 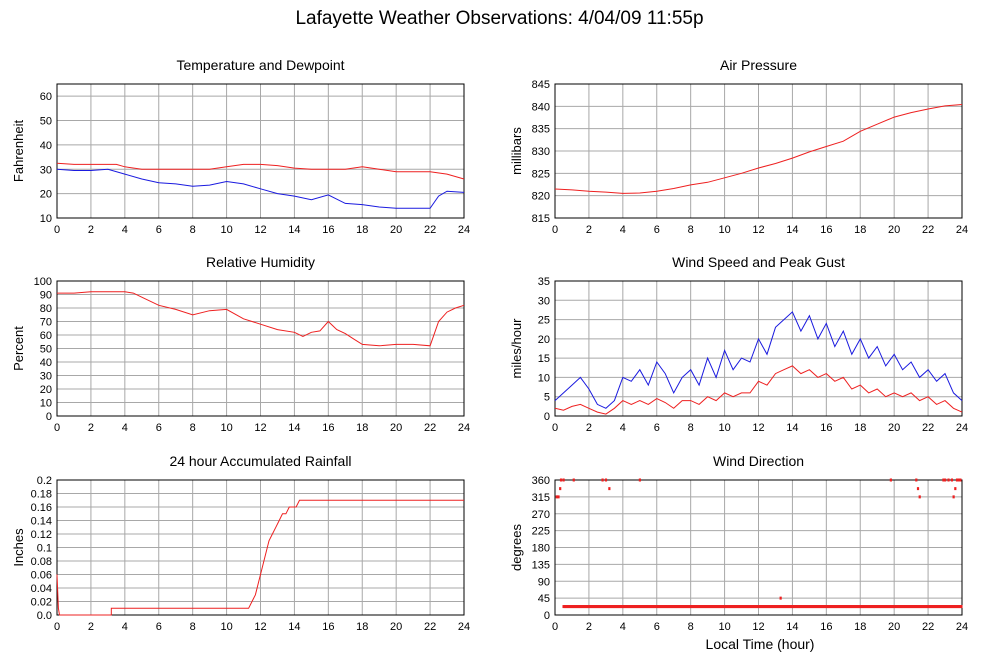 What do you see at coordinates (41, 522) in the screenshot?
I see `y-tick-label: 0.14` at bounding box center [41, 522].